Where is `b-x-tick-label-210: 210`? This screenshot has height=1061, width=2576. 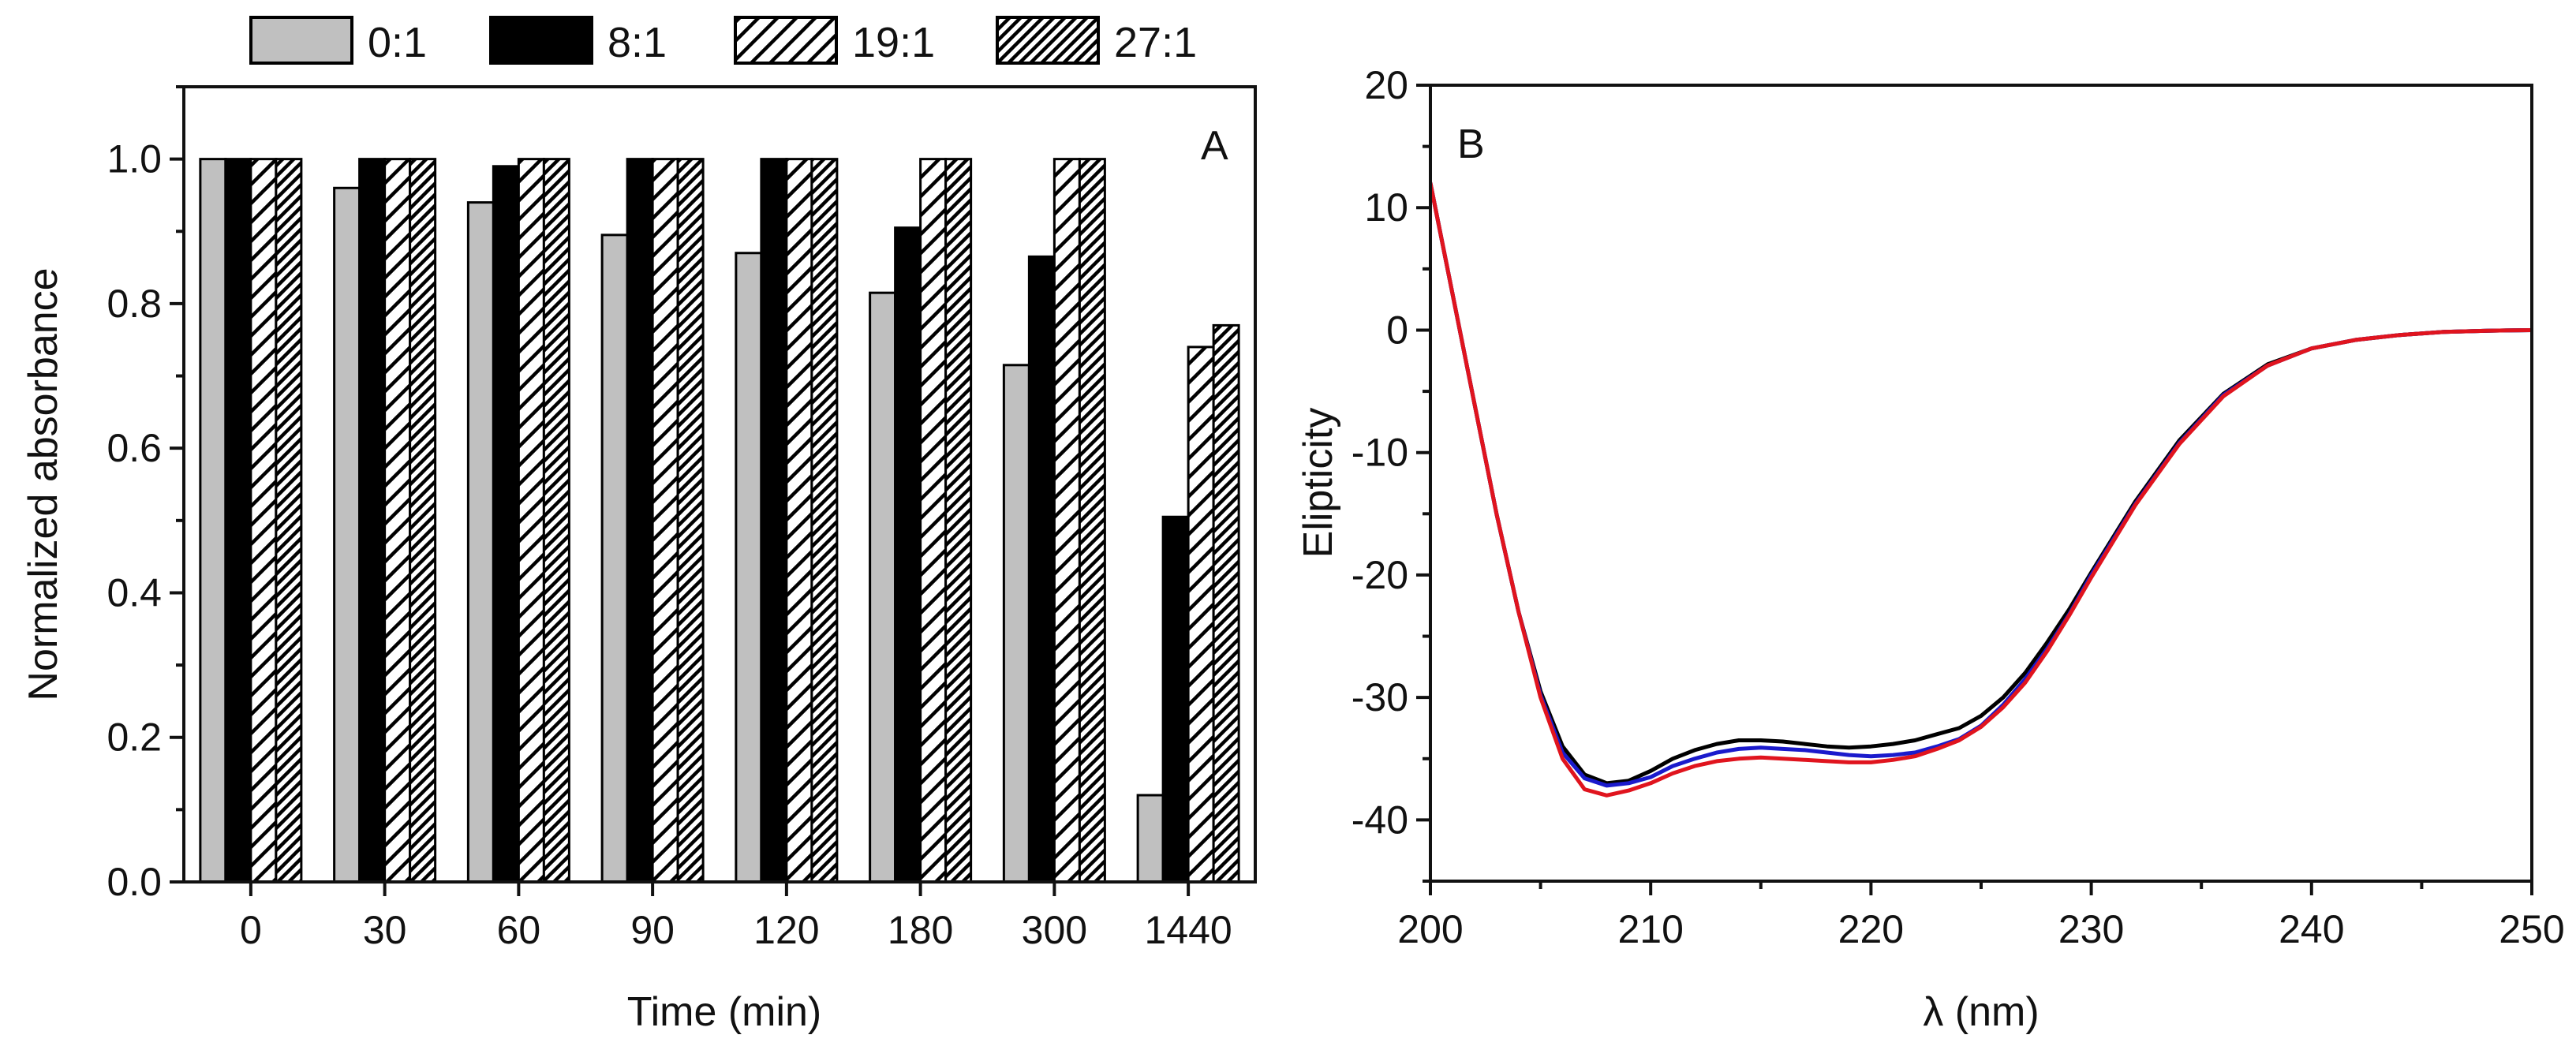 b-x-tick-label-210: 210 is located at coordinates (1650, 929).